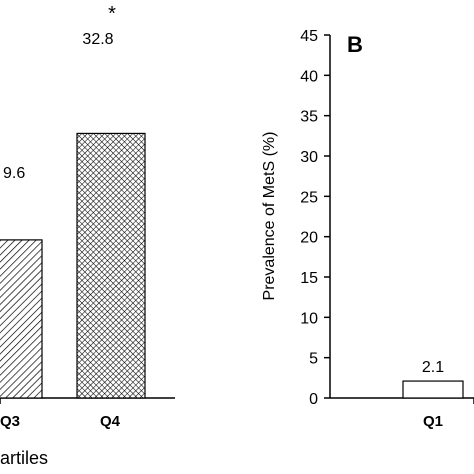 Image resolution: width=474 pixels, height=474 pixels. Describe the element at coordinates (355, 44) in the screenshot. I see `panel-b-letter: B` at that location.